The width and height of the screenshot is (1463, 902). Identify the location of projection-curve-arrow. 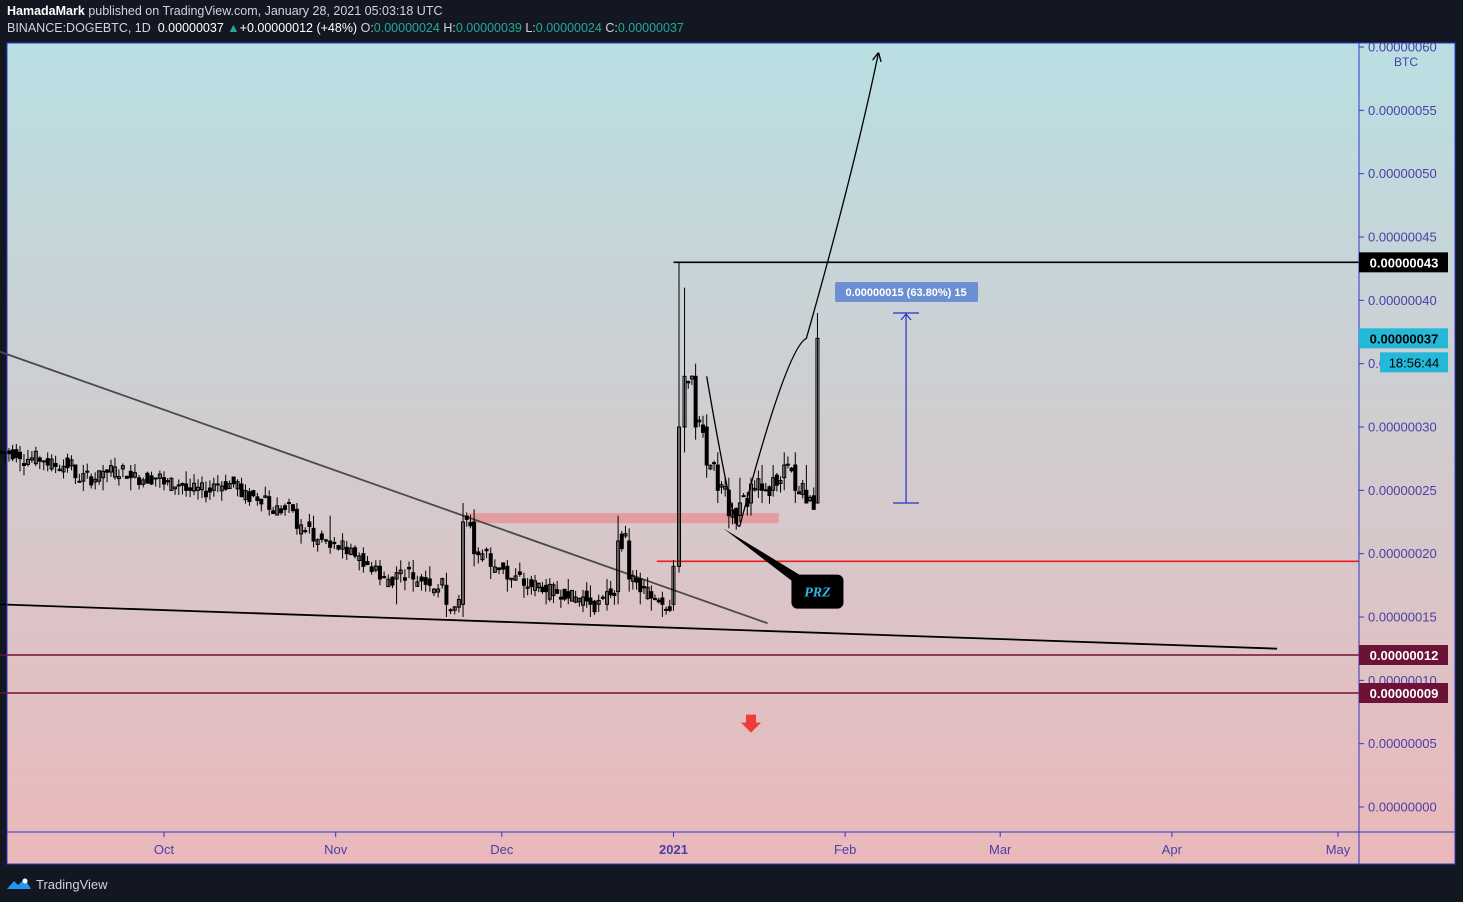
(792, 290).